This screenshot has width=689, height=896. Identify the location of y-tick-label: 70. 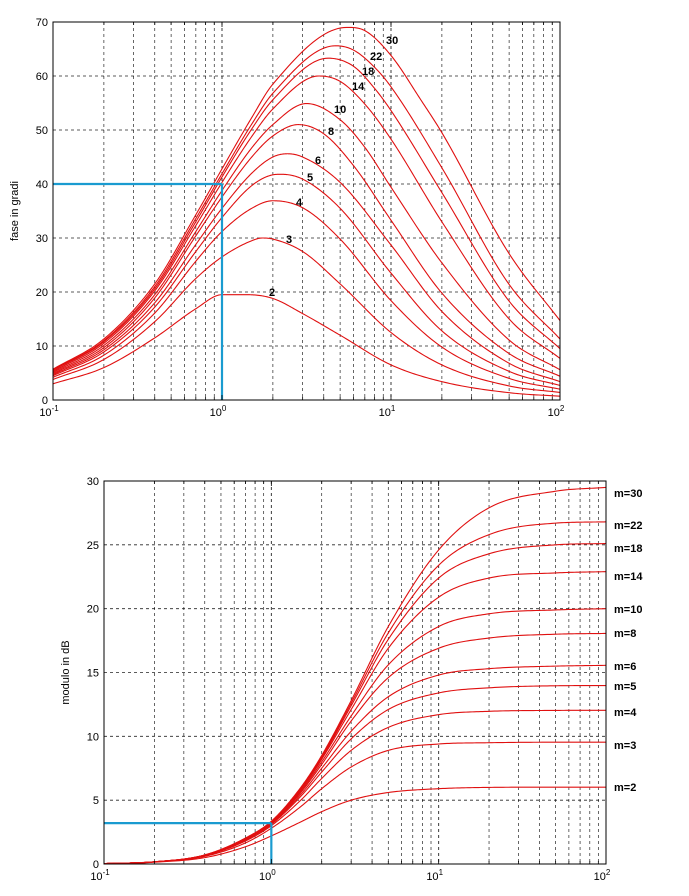
(42, 23).